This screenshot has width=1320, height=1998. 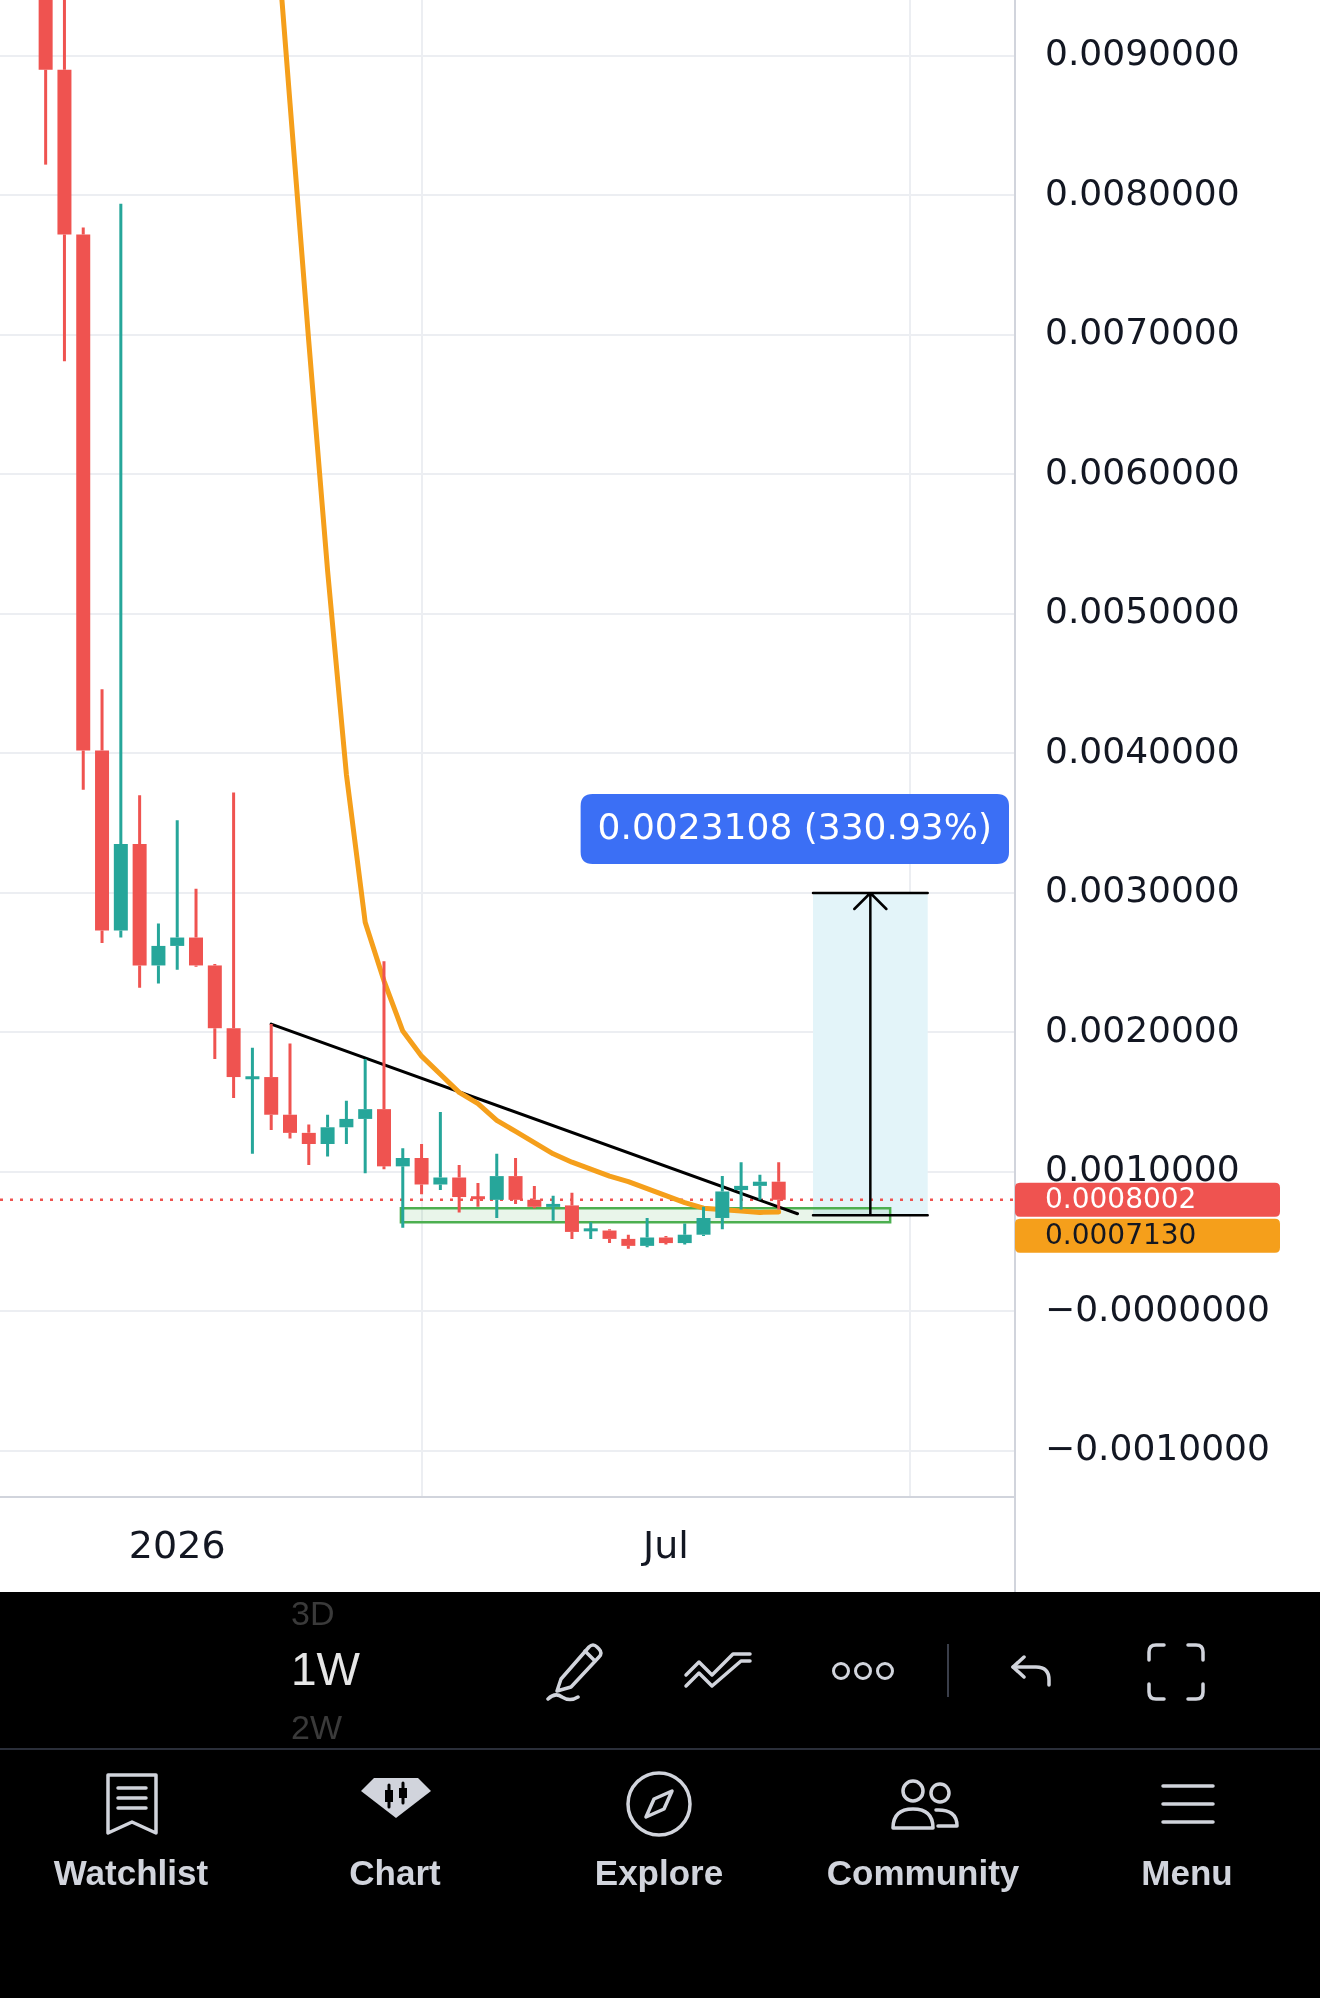 What do you see at coordinates (659, 1872) in the screenshot?
I see `text: Explore` at bounding box center [659, 1872].